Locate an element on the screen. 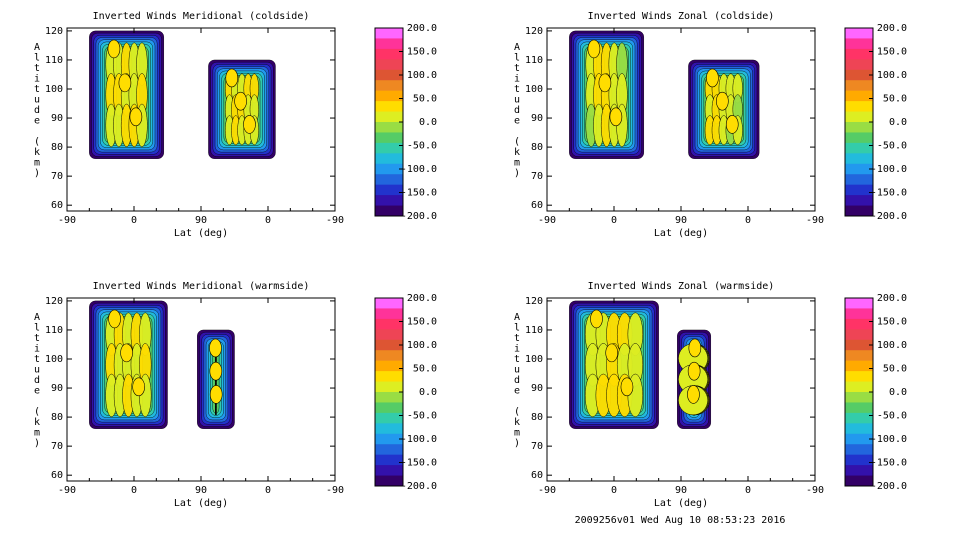 This screenshot has height=540, width=960. colorbar-tick-label: -50.0 is located at coordinates (892, 416).